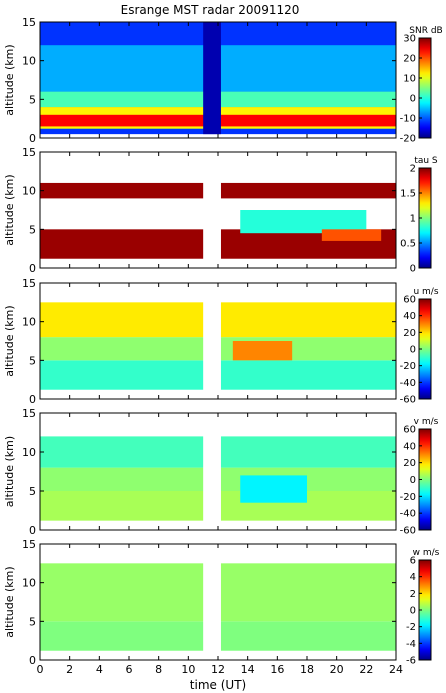 The image size is (446, 693). Describe the element at coordinates (408, 119) in the screenshot. I see `colorbar-tick-label: -10` at that location.